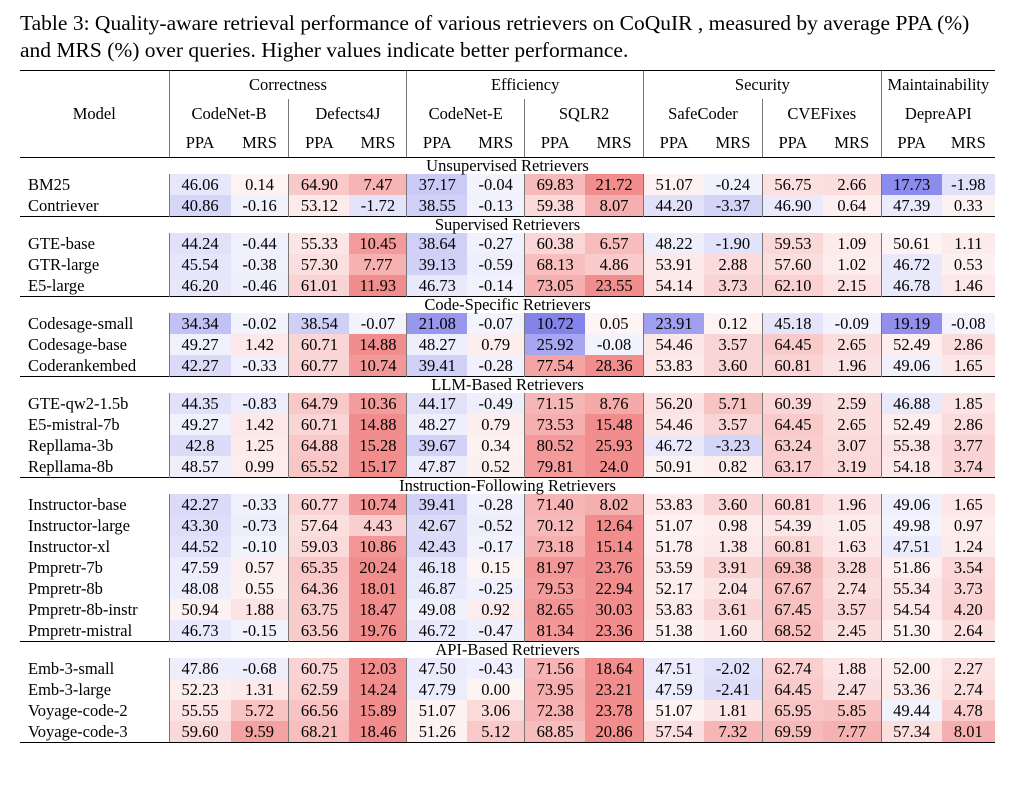  What do you see at coordinates (614, 445) in the screenshot?
I see `mrs-value-cell: 25.93` at bounding box center [614, 445].